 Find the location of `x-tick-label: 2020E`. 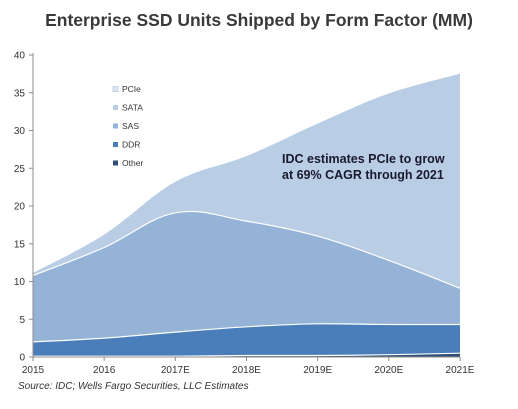

x-tick-label: 2020E is located at coordinates (388, 370).